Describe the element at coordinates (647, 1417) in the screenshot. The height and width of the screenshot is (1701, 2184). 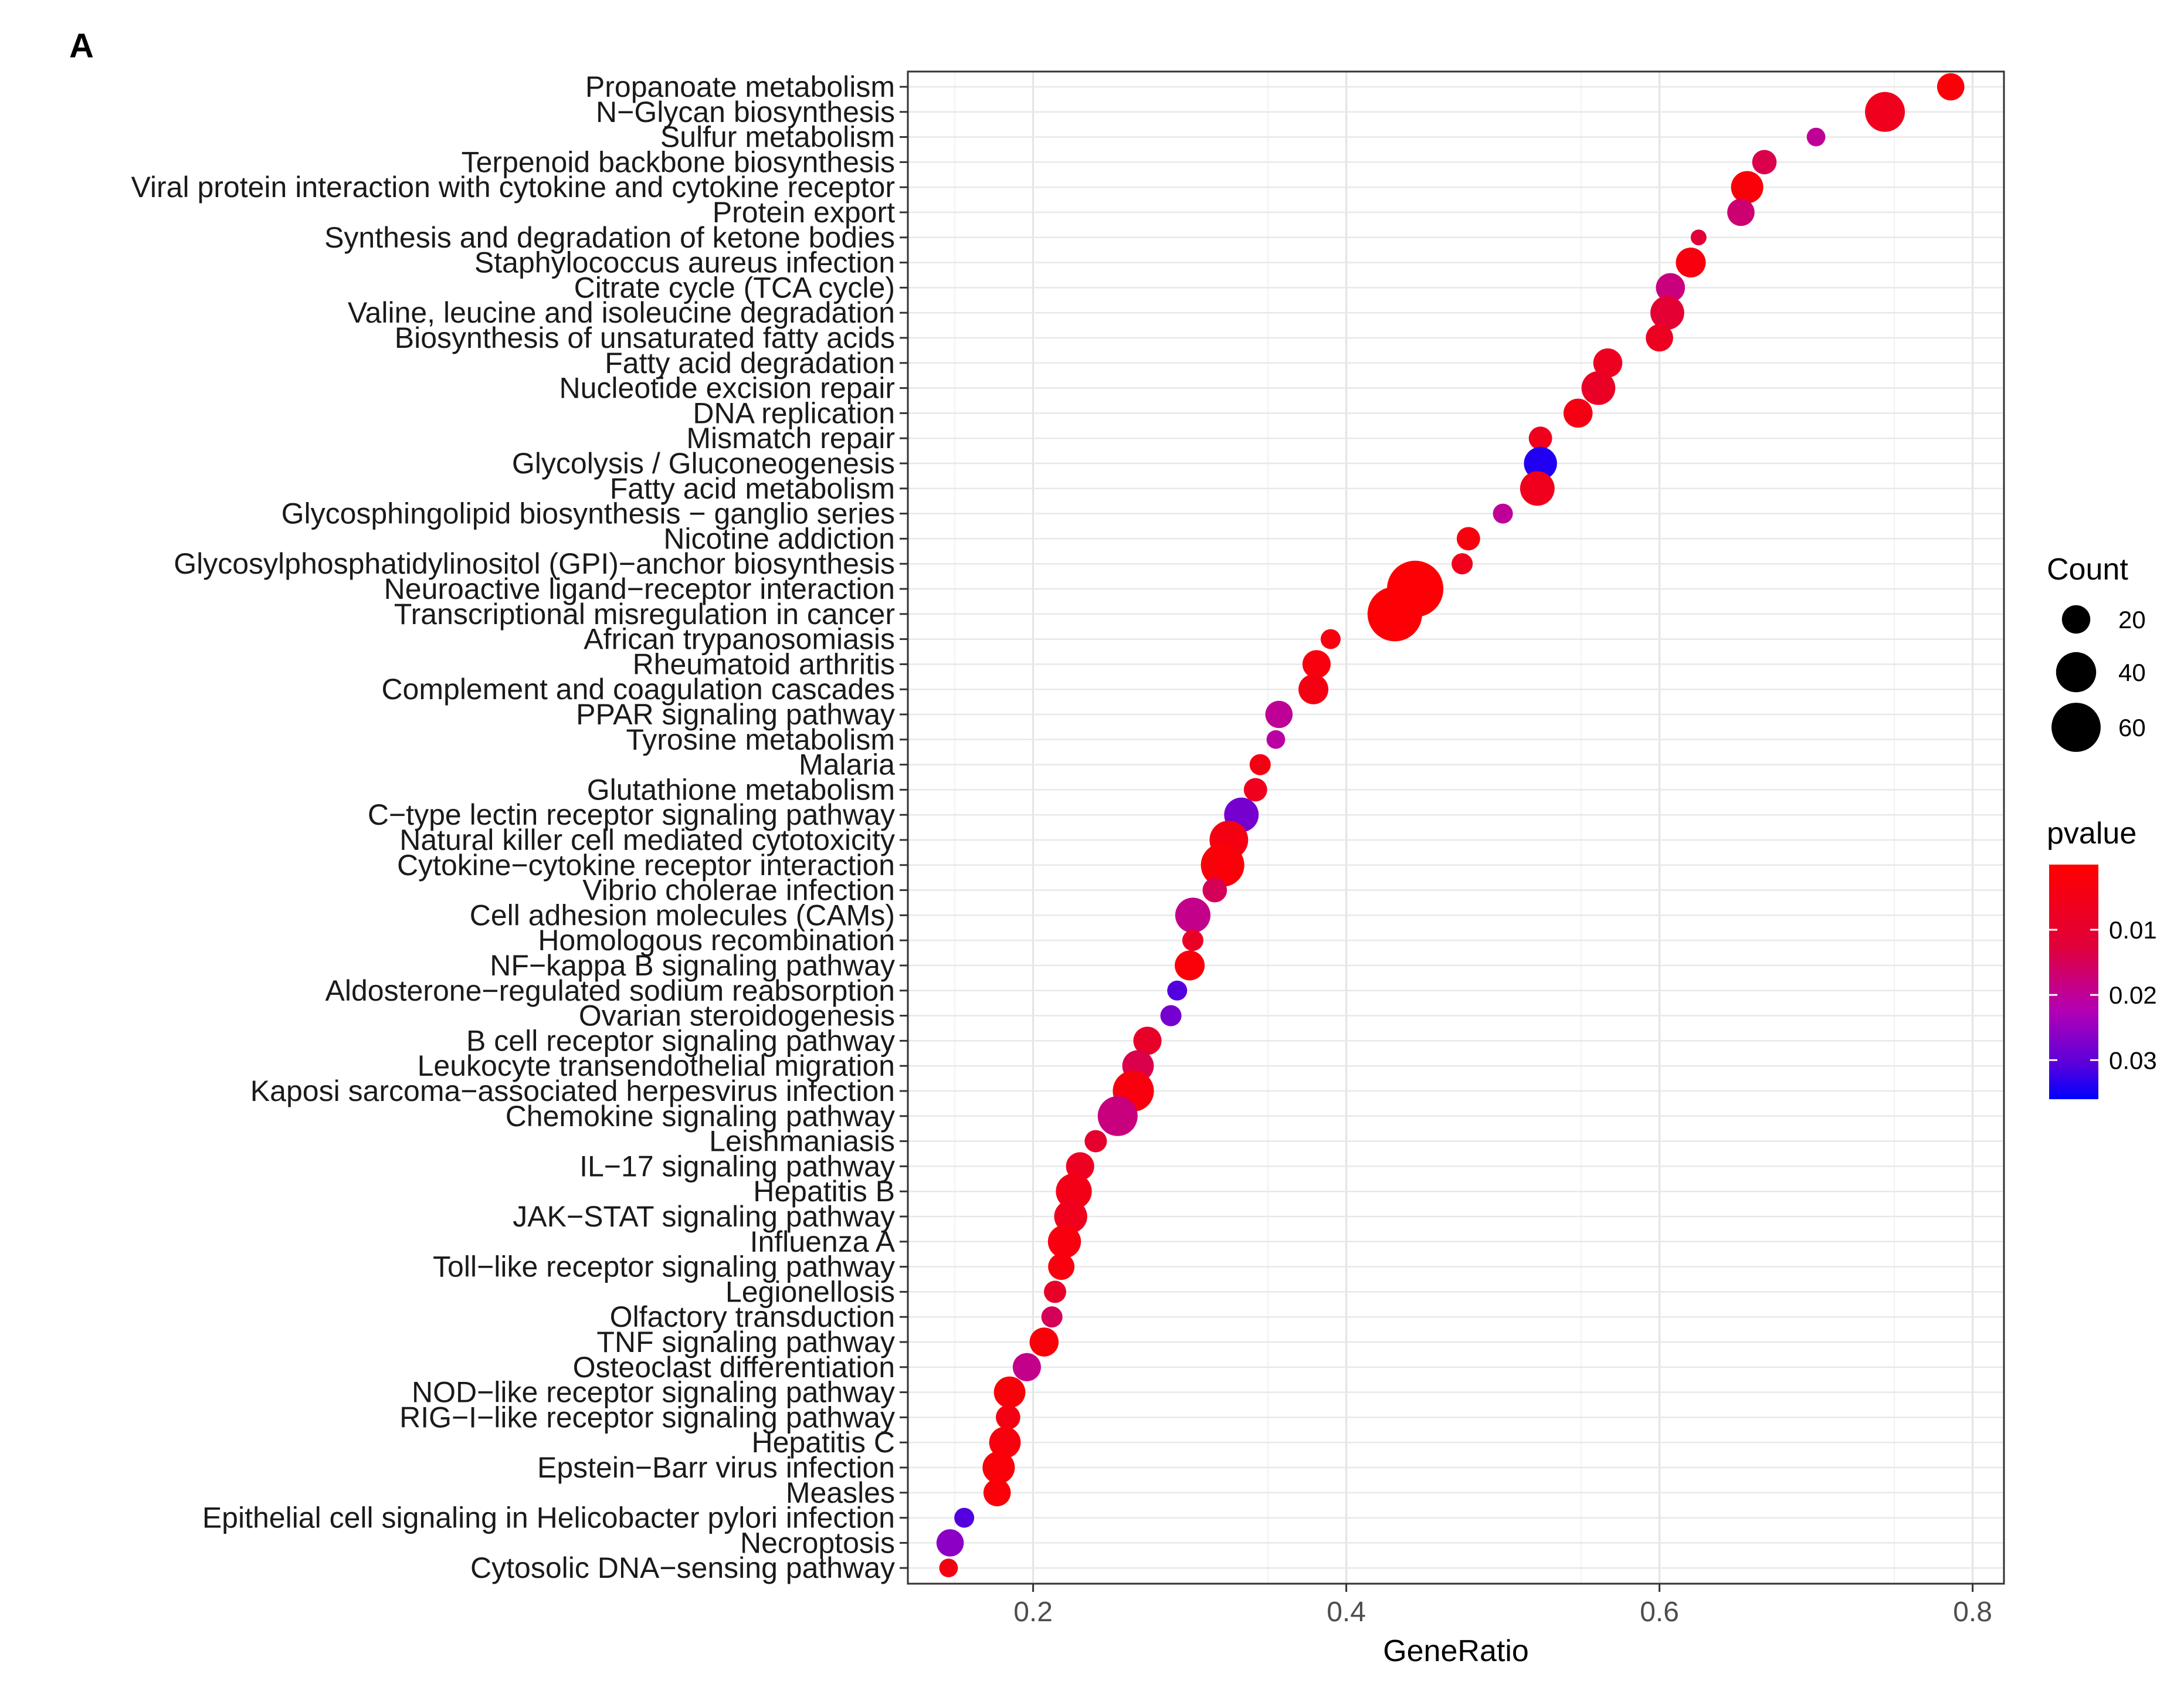
I see `category-label: RIG−I−like receptor signaling pathway` at that location.